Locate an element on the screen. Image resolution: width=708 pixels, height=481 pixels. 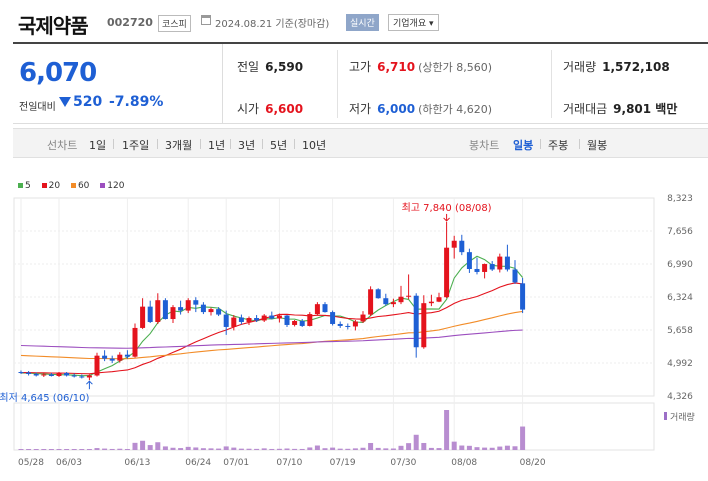
period-1d: 1일 is located at coordinates (98, 145).